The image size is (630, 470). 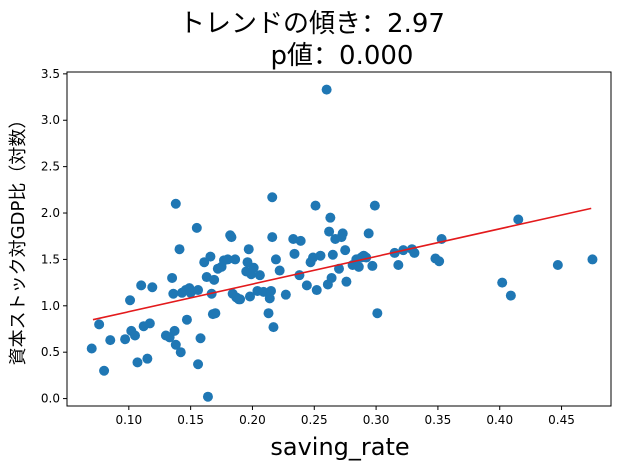 I want to click on y-tick-label: 3.5, so click(x=50, y=74).